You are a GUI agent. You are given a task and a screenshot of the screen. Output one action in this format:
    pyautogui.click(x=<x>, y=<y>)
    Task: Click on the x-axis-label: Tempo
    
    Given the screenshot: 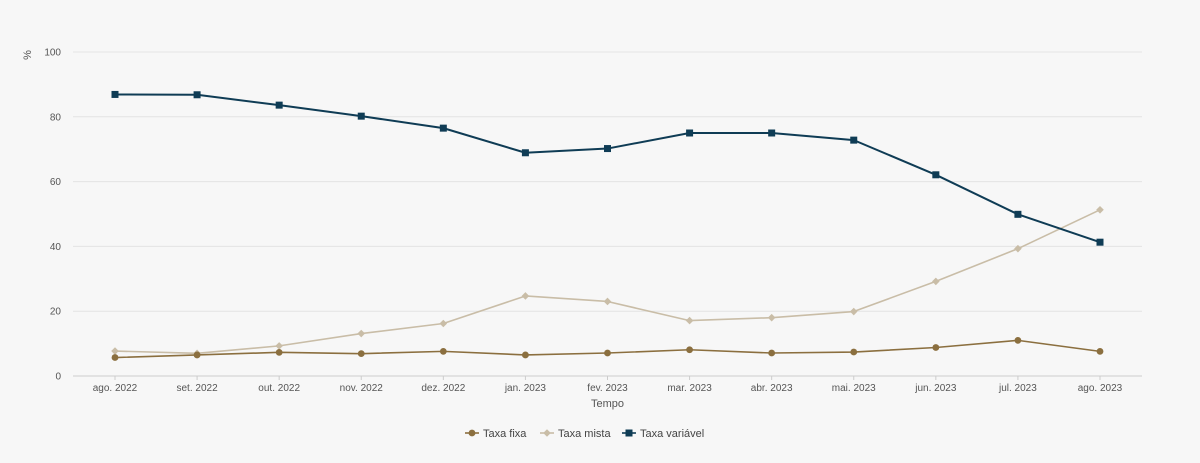 What is the action you would take?
    pyautogui.click(x=607, y=404)
    